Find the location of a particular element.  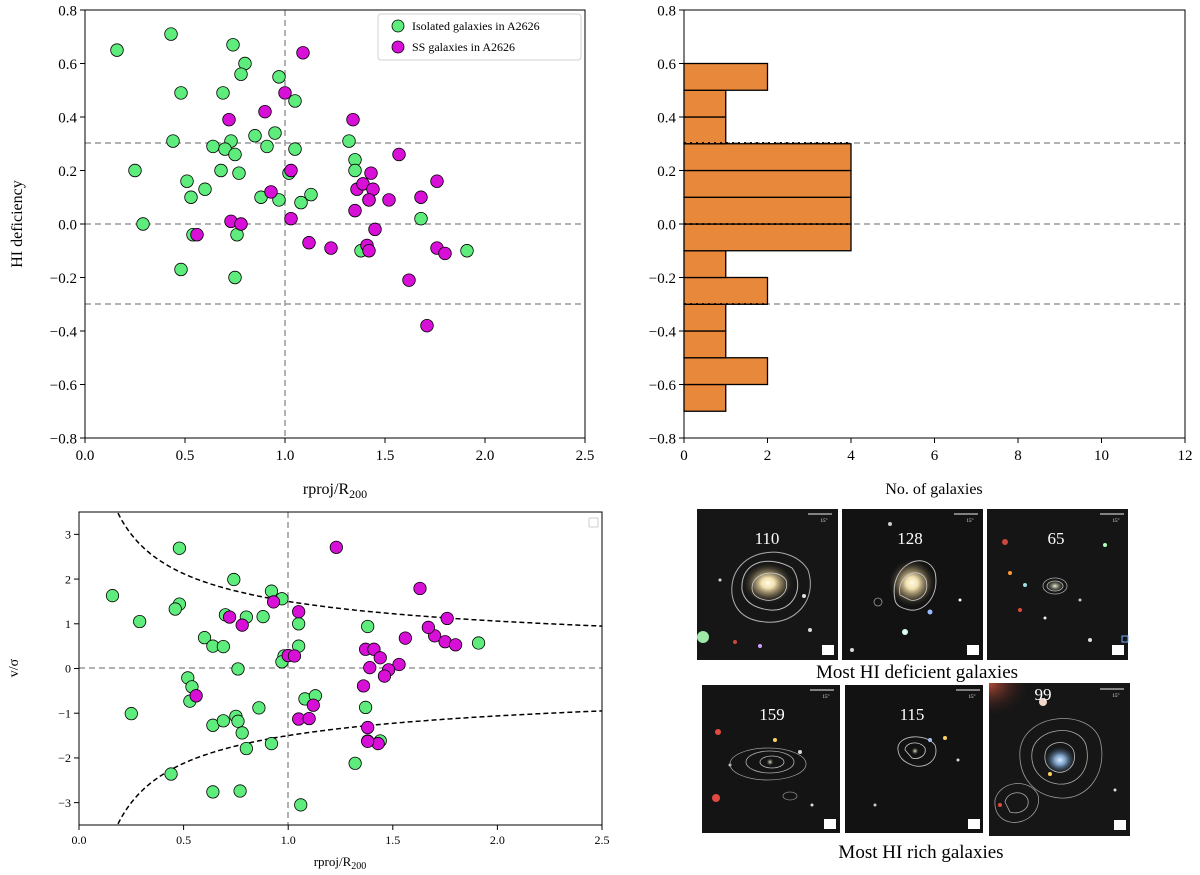

pB-ytick-label: 0.2 is located at coordinates (666, 172).